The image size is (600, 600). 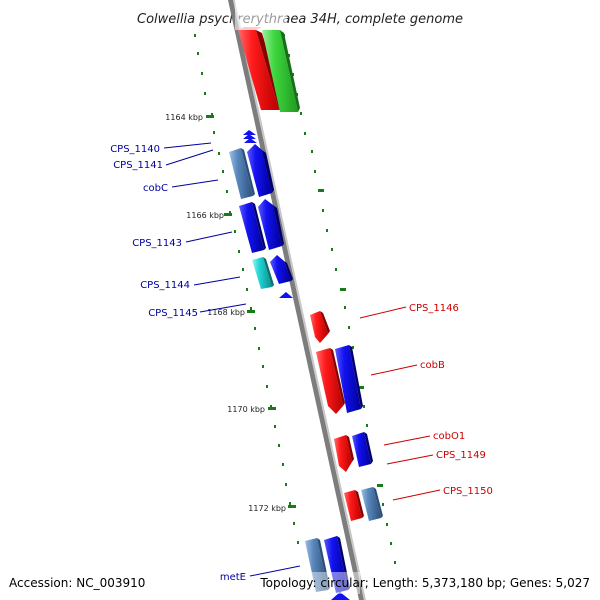 What do you see at coordinates (233, 577) in the screenshot?
I see `gene-label-mete: metE` at bounding box center [233, 577].